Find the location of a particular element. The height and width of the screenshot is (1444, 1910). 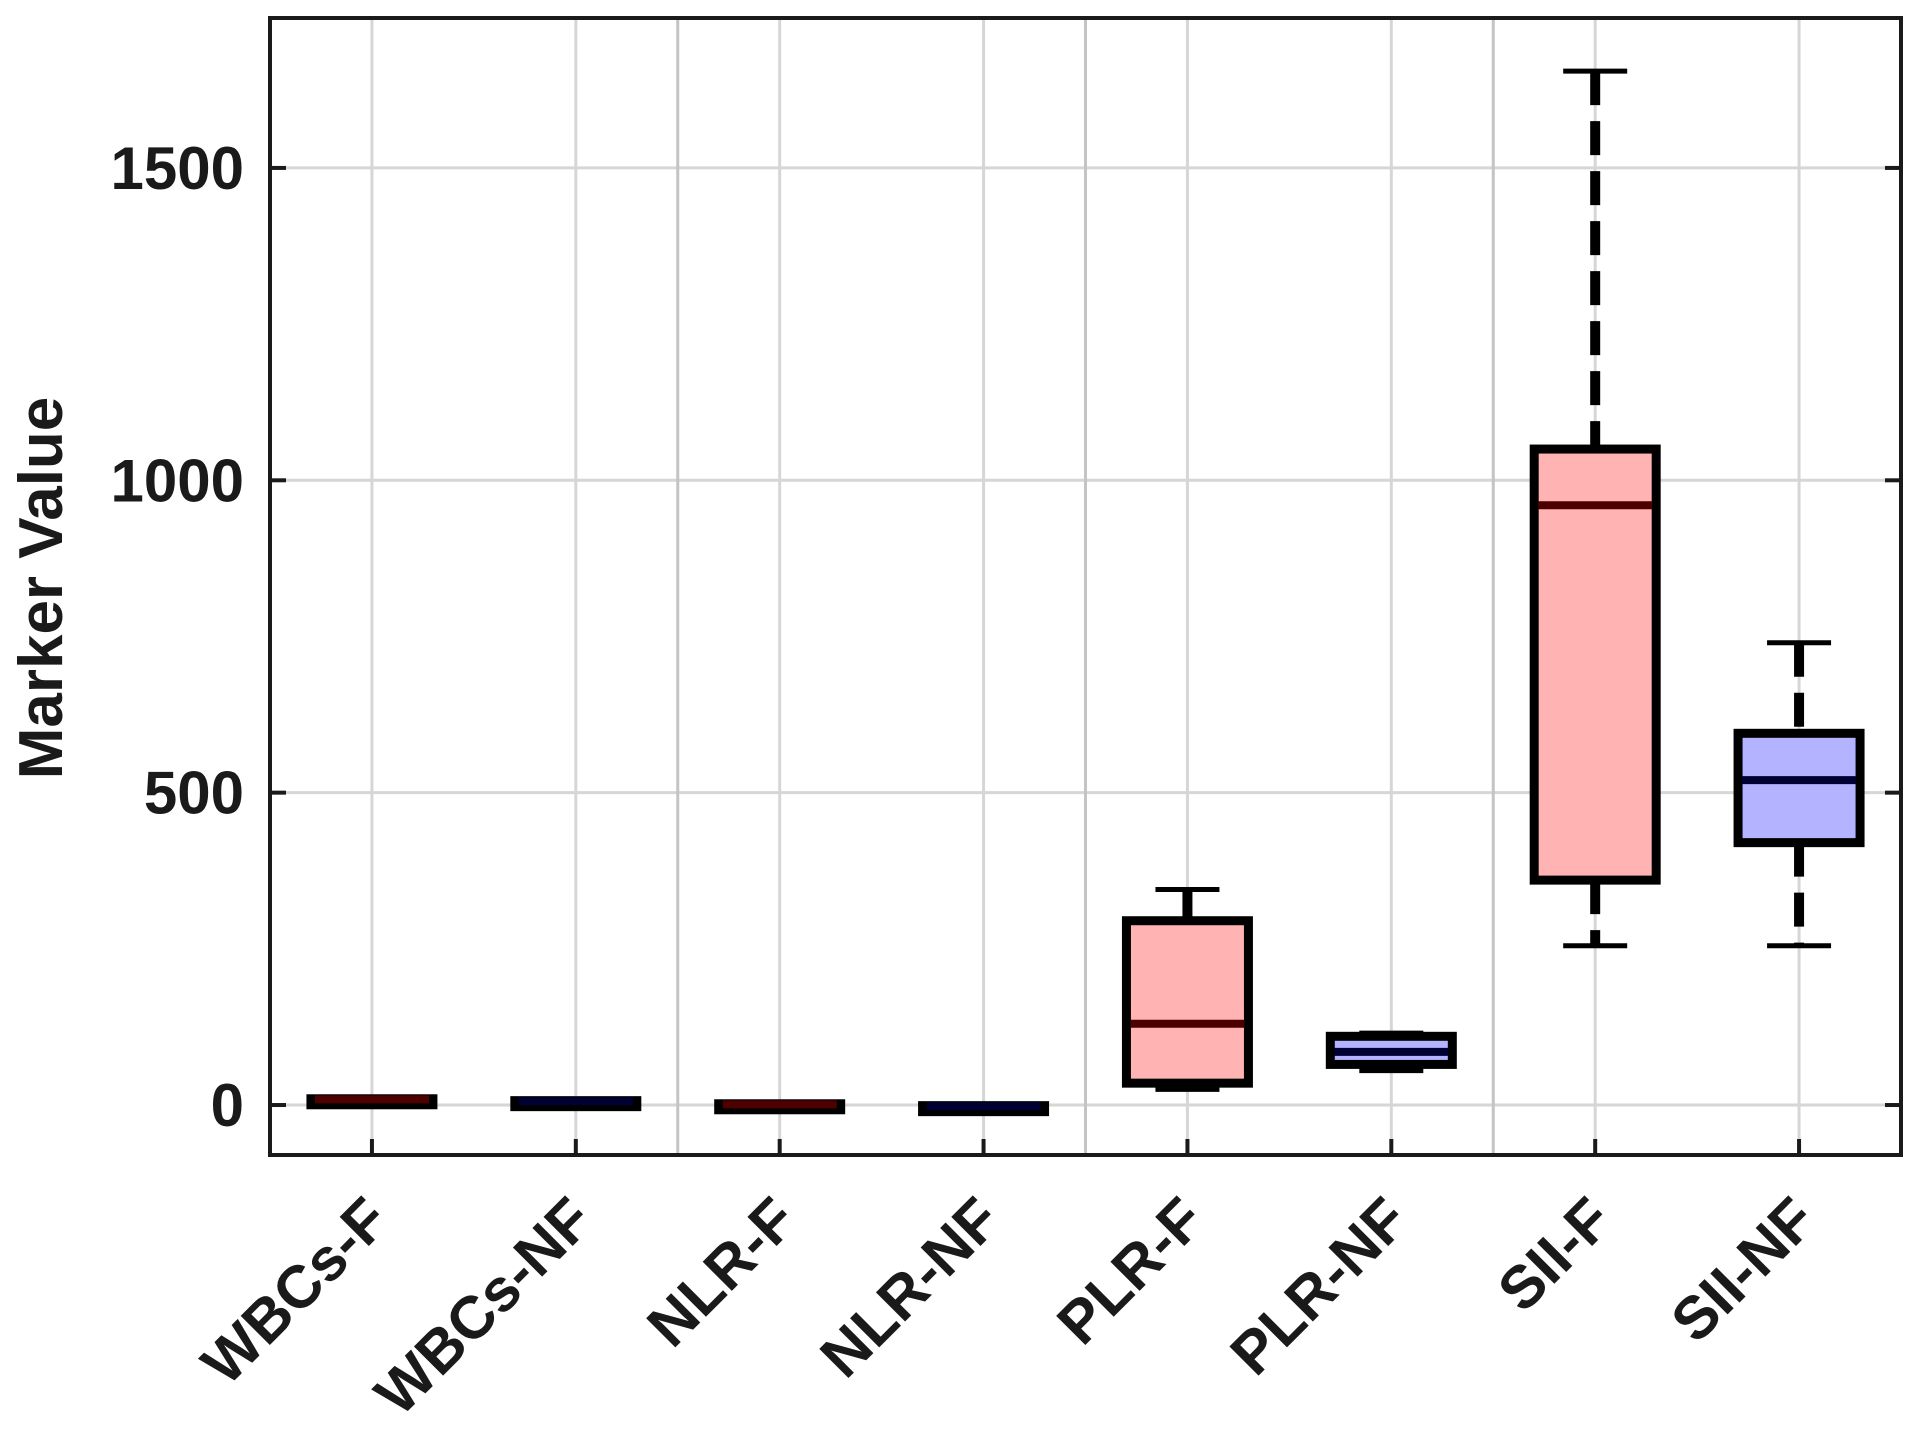

box-nlr-f is located at coordinates (780, 1107).